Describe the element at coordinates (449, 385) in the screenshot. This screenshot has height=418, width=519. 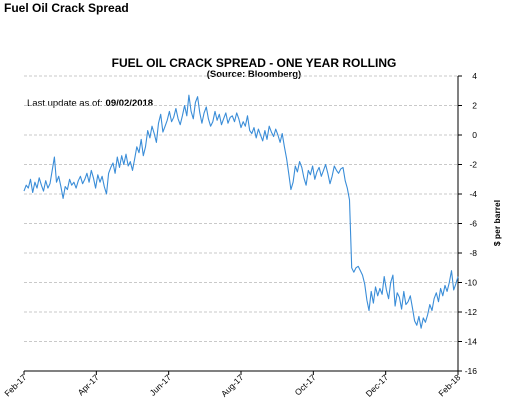
I see `x-tick-label: Feb-18` at that location.